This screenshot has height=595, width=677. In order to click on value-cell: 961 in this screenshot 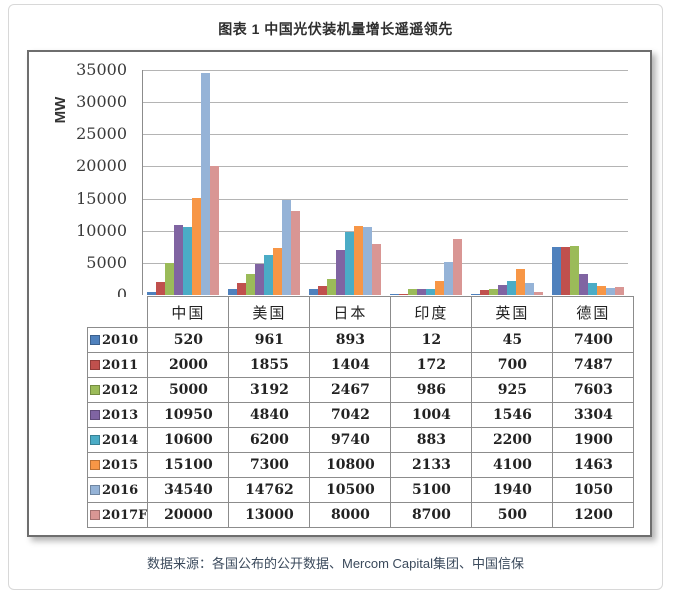, I will do `click(269, 340)`.